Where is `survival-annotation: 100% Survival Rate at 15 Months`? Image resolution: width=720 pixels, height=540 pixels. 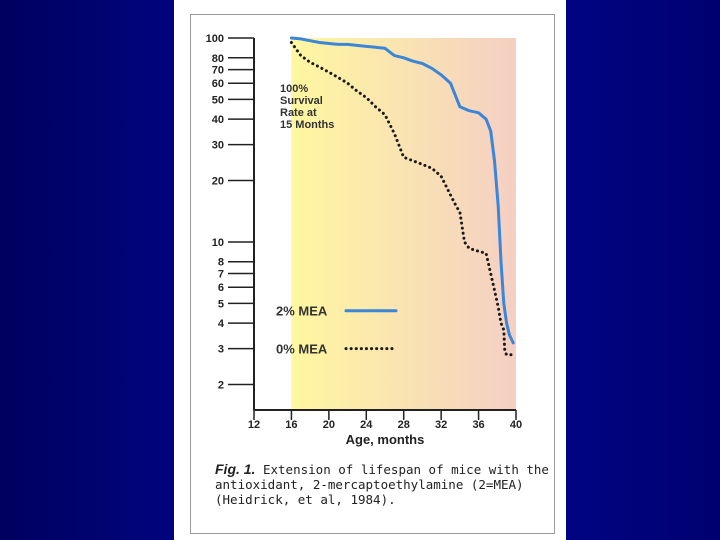 survival-annotation: 100% Survival Rate at 15 Months is located at coordinates (307, 107).